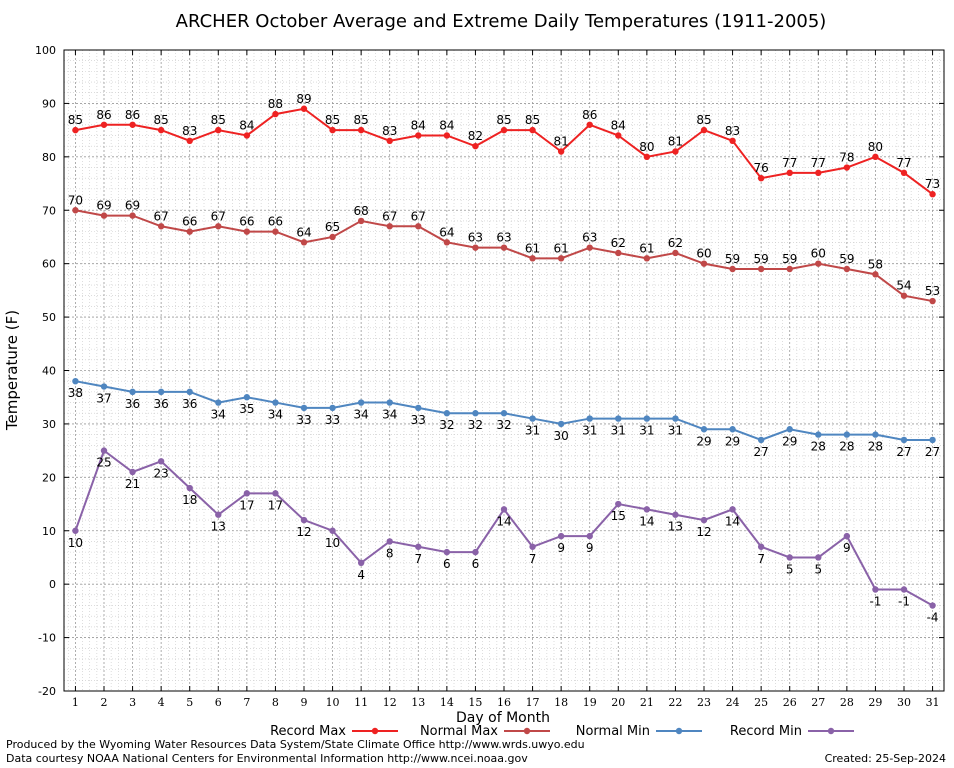  Describe the element at coordinates (103, 399) in the screenshot. I see `data-label: 37` at that location.